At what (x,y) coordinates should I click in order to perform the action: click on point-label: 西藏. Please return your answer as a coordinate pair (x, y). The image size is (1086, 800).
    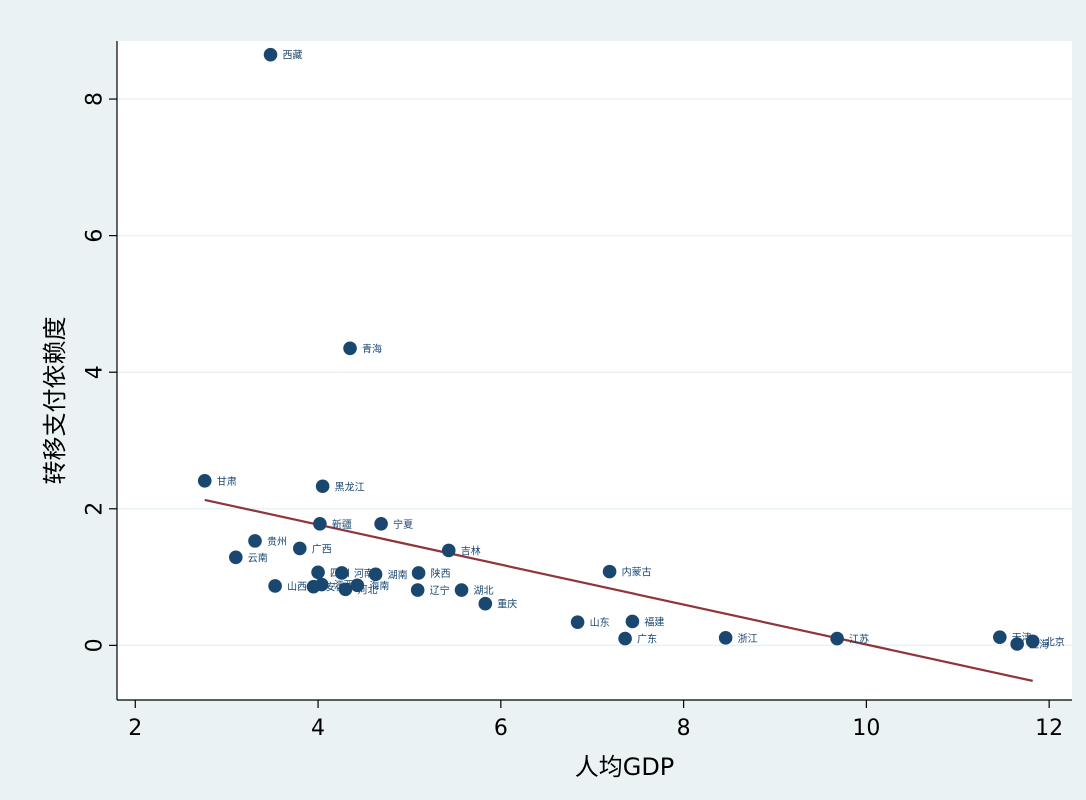
    Looking at the image, I should click on (293, 56).